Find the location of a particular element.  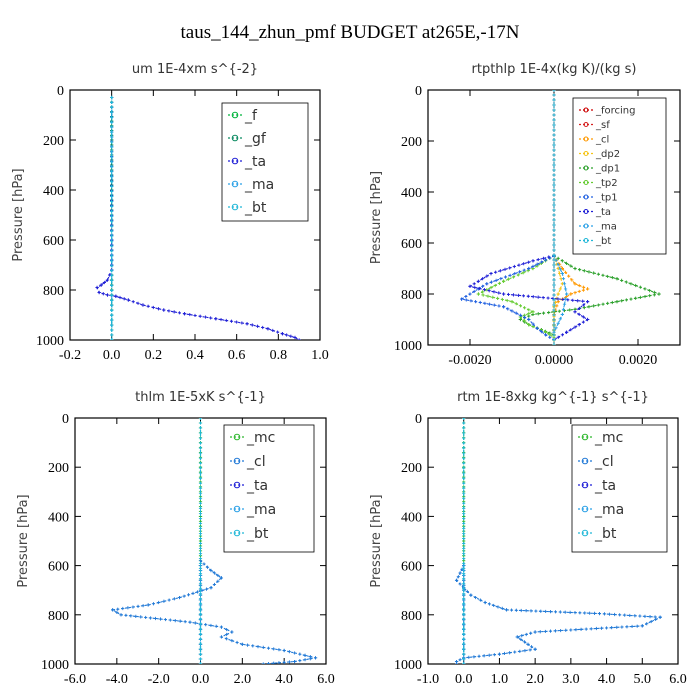

x-tick-label: 4.0 is located at coordinates (284, 679).